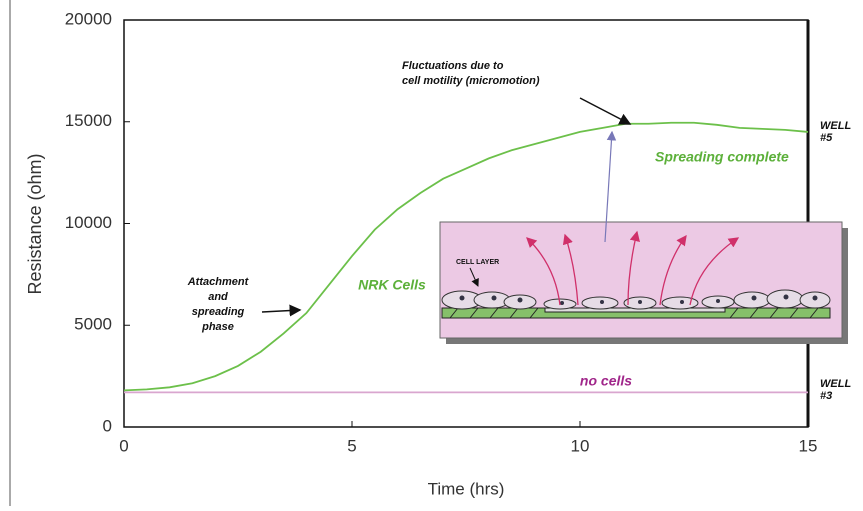 This screenshot has height=511, width=863. Describe the element at coordinates (471, 81) in the screenshot. I see `annotation: cell motility (micromotion)` at that location.